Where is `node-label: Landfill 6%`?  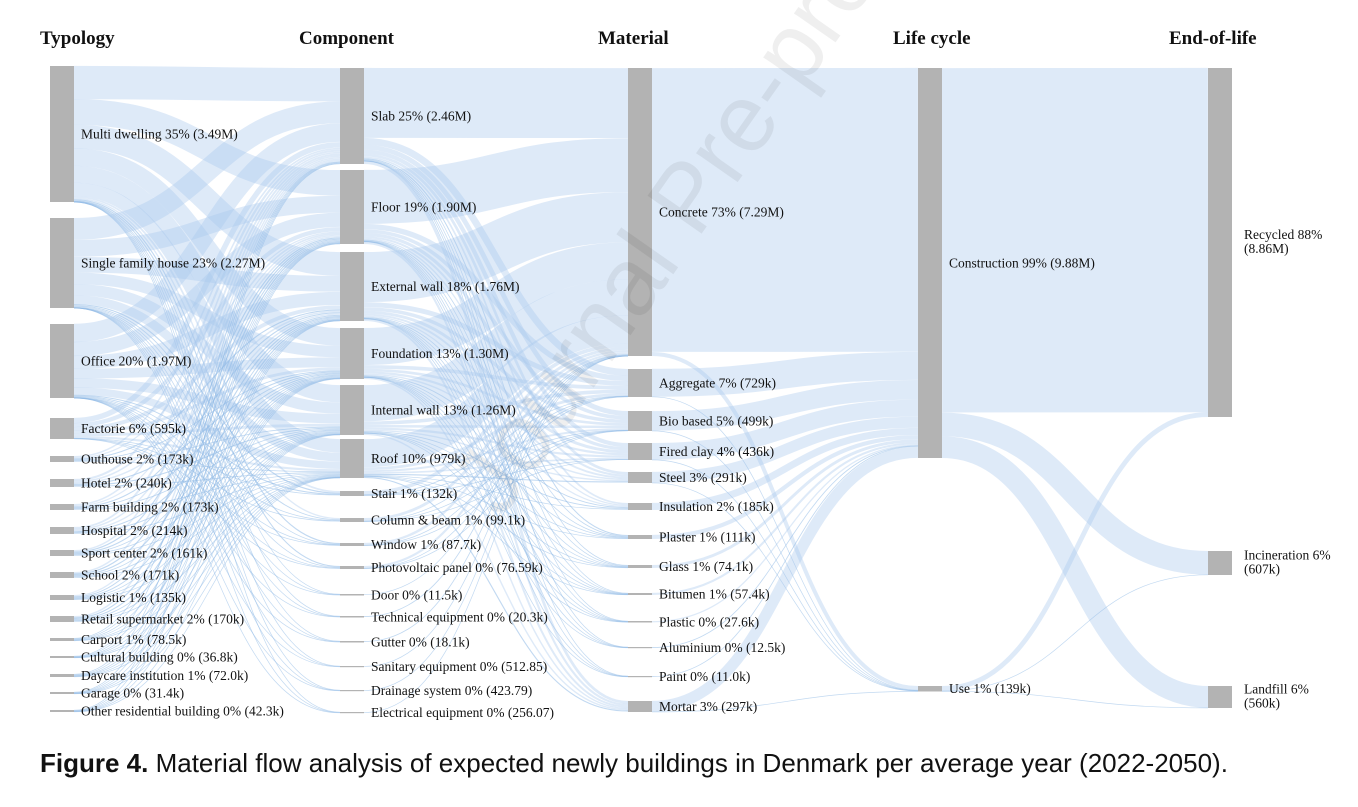 node-label: Landfill 6% is located at coordinates (1276, 689).